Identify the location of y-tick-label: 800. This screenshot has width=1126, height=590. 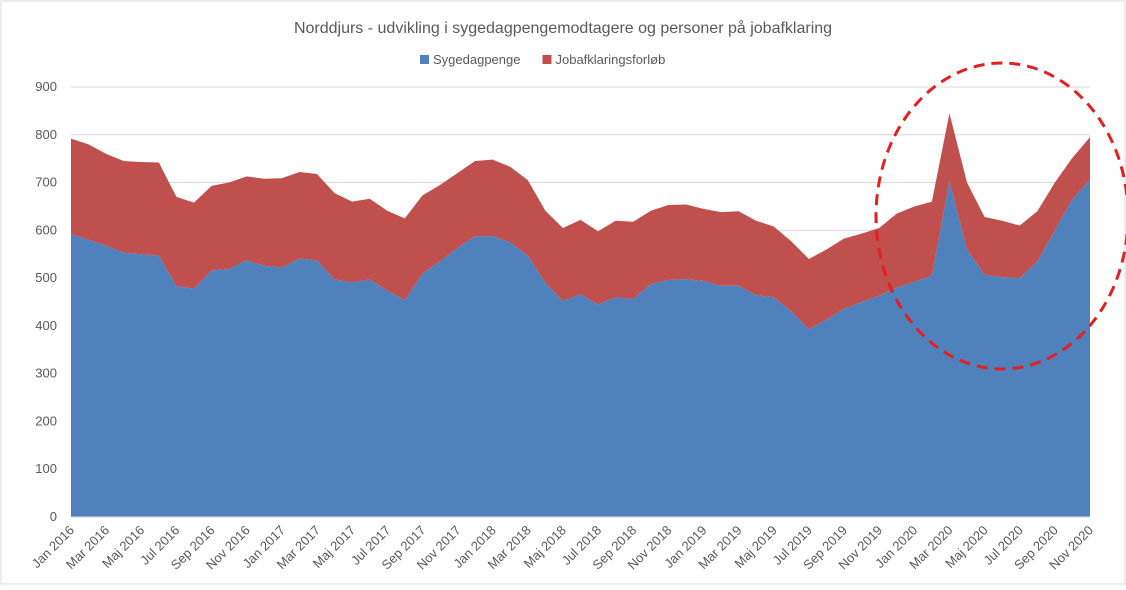
(46, 134).